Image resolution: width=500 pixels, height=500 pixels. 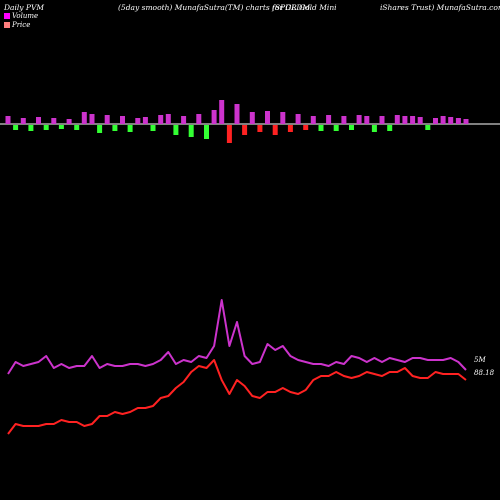 I want to click on volume-bars, so click(x=237, y=121).